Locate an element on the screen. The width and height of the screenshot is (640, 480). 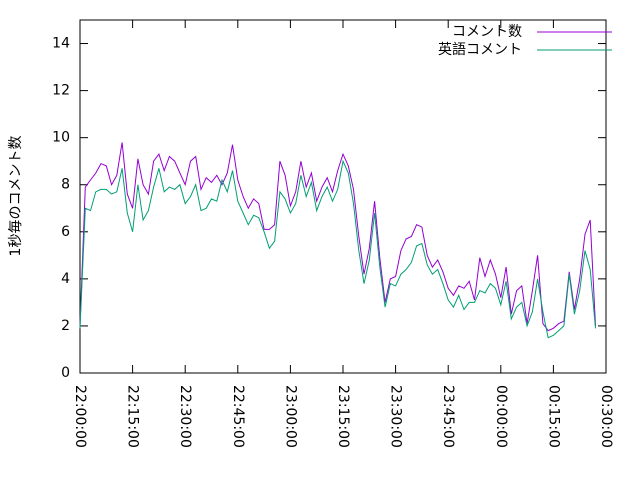
x-tick-label: 00:00:00 is located at coordinates (501, 416).